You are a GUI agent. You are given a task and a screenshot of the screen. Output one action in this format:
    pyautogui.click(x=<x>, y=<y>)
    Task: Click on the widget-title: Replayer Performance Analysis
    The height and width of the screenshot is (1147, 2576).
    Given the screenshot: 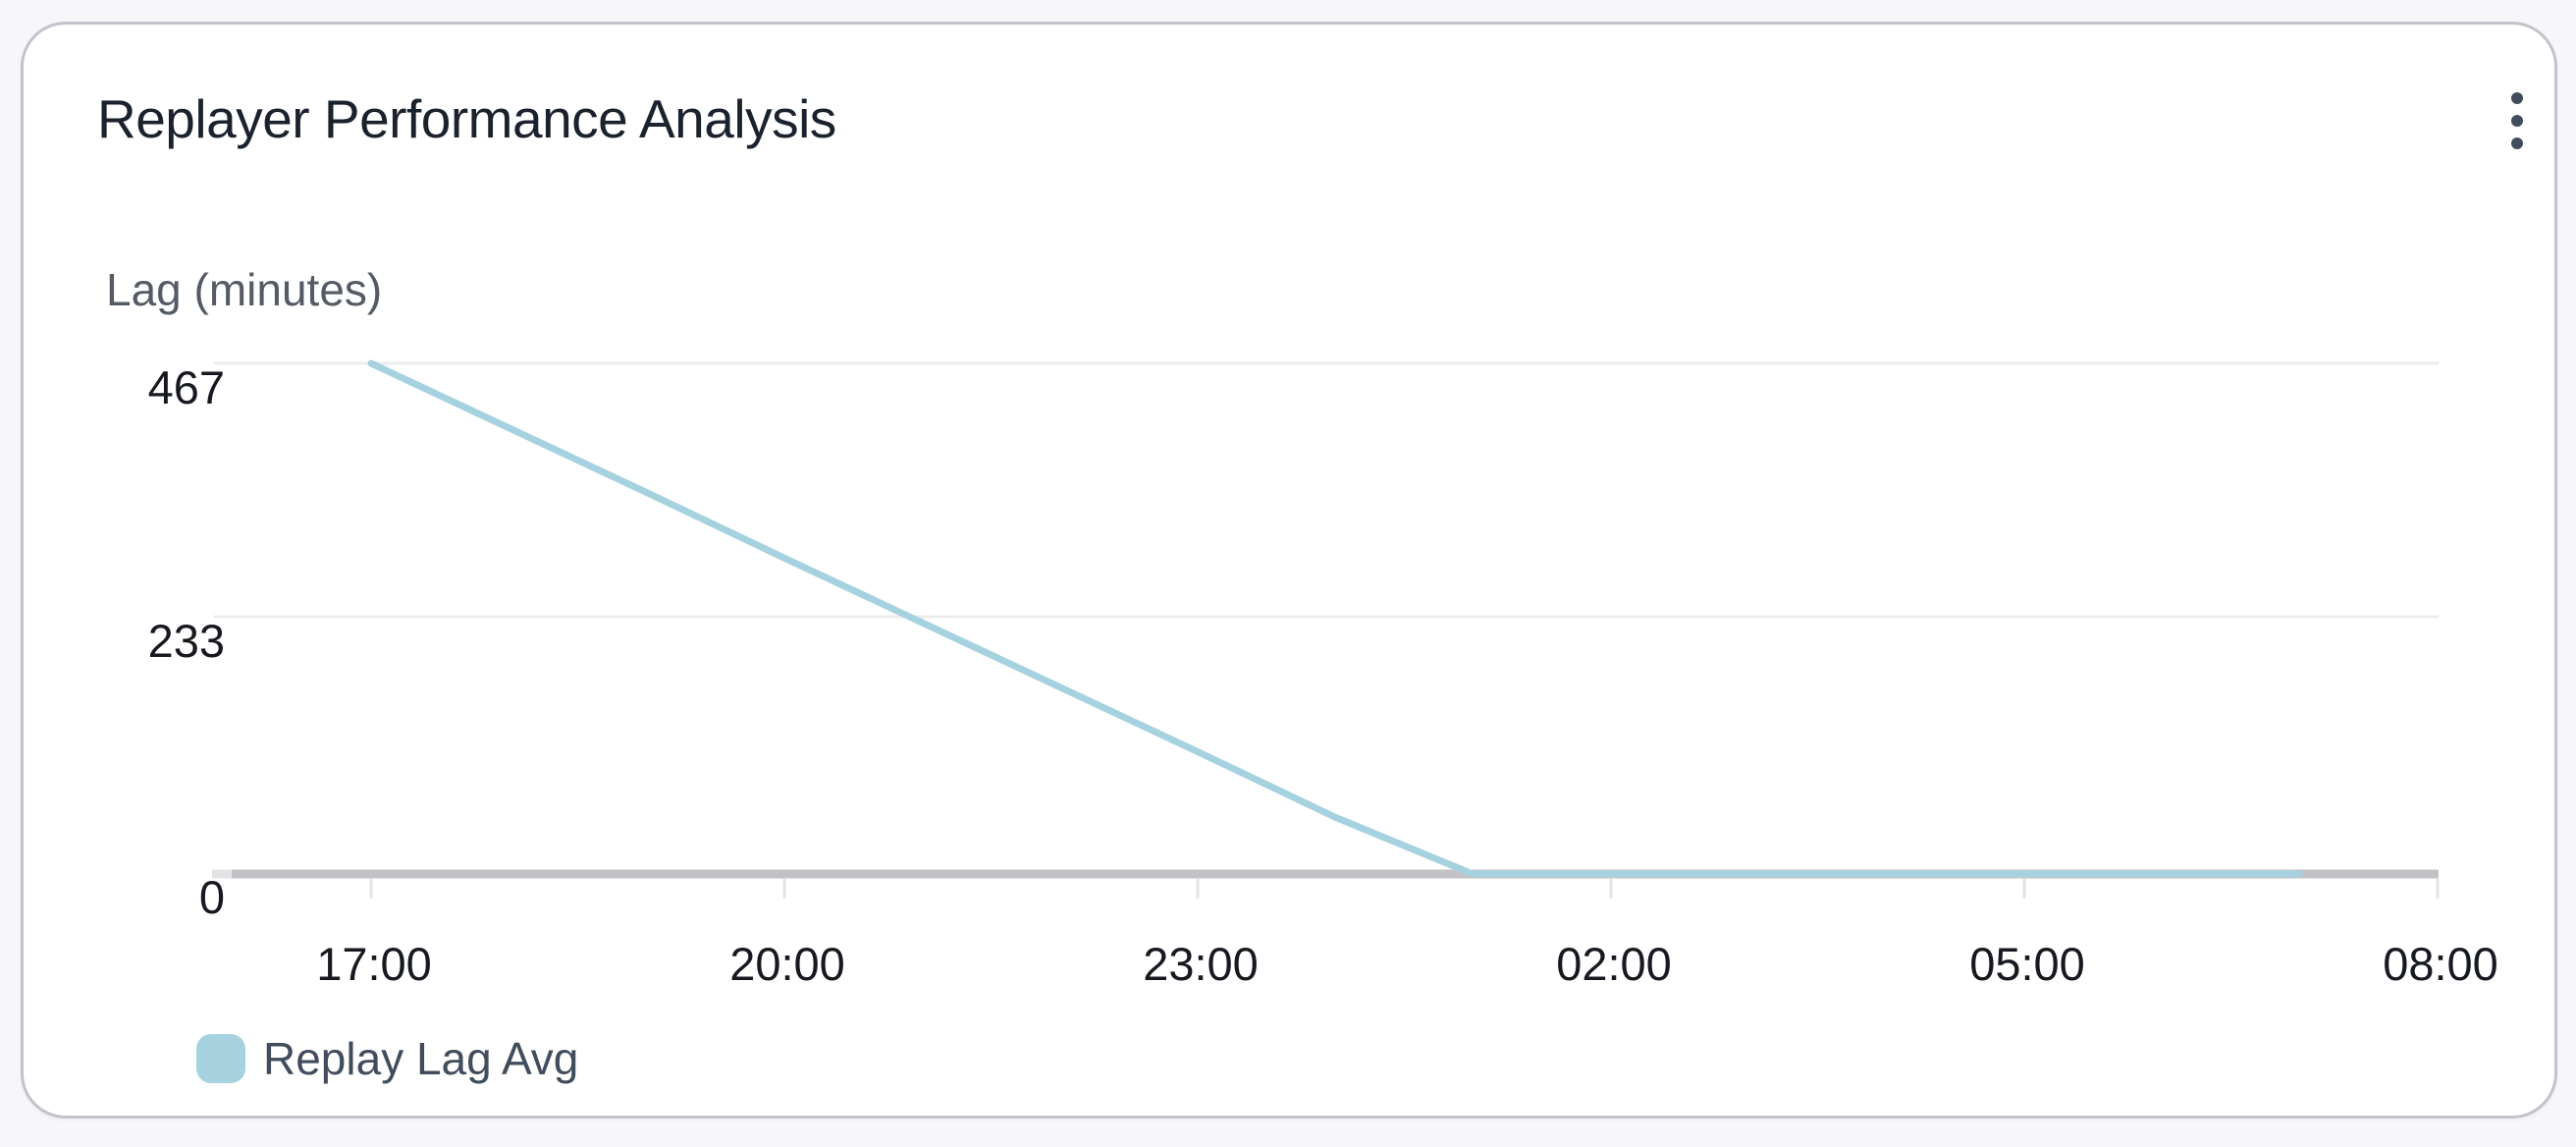 What is the action you would take?
    pyautogui.click(x=466, y=118)
    